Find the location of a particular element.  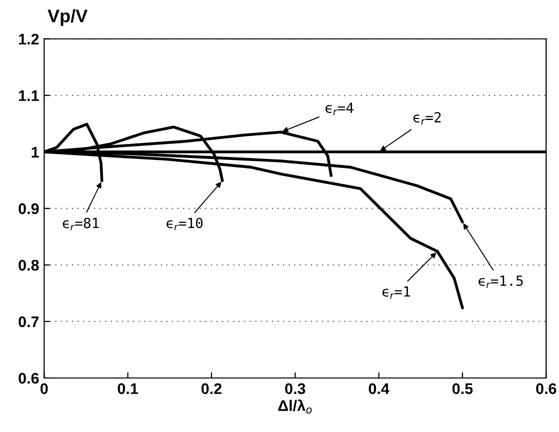

y-tick-label: 0.8 is located at coordinates (28, 265).